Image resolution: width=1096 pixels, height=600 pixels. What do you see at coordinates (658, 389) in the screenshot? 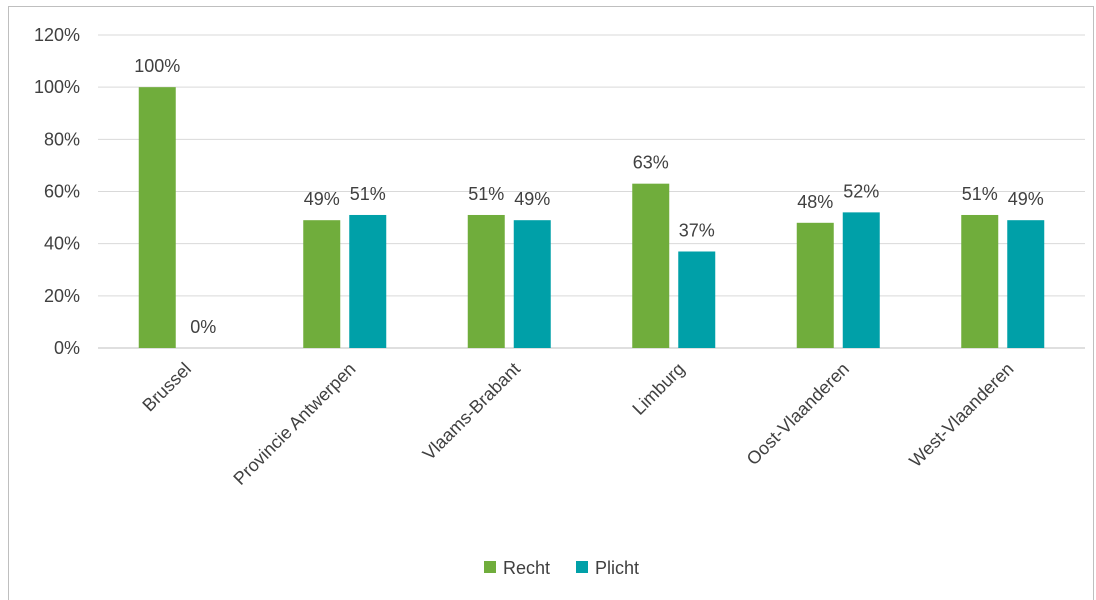
I see `x-tick-label: Limburg` at bounding box center [658, 389].